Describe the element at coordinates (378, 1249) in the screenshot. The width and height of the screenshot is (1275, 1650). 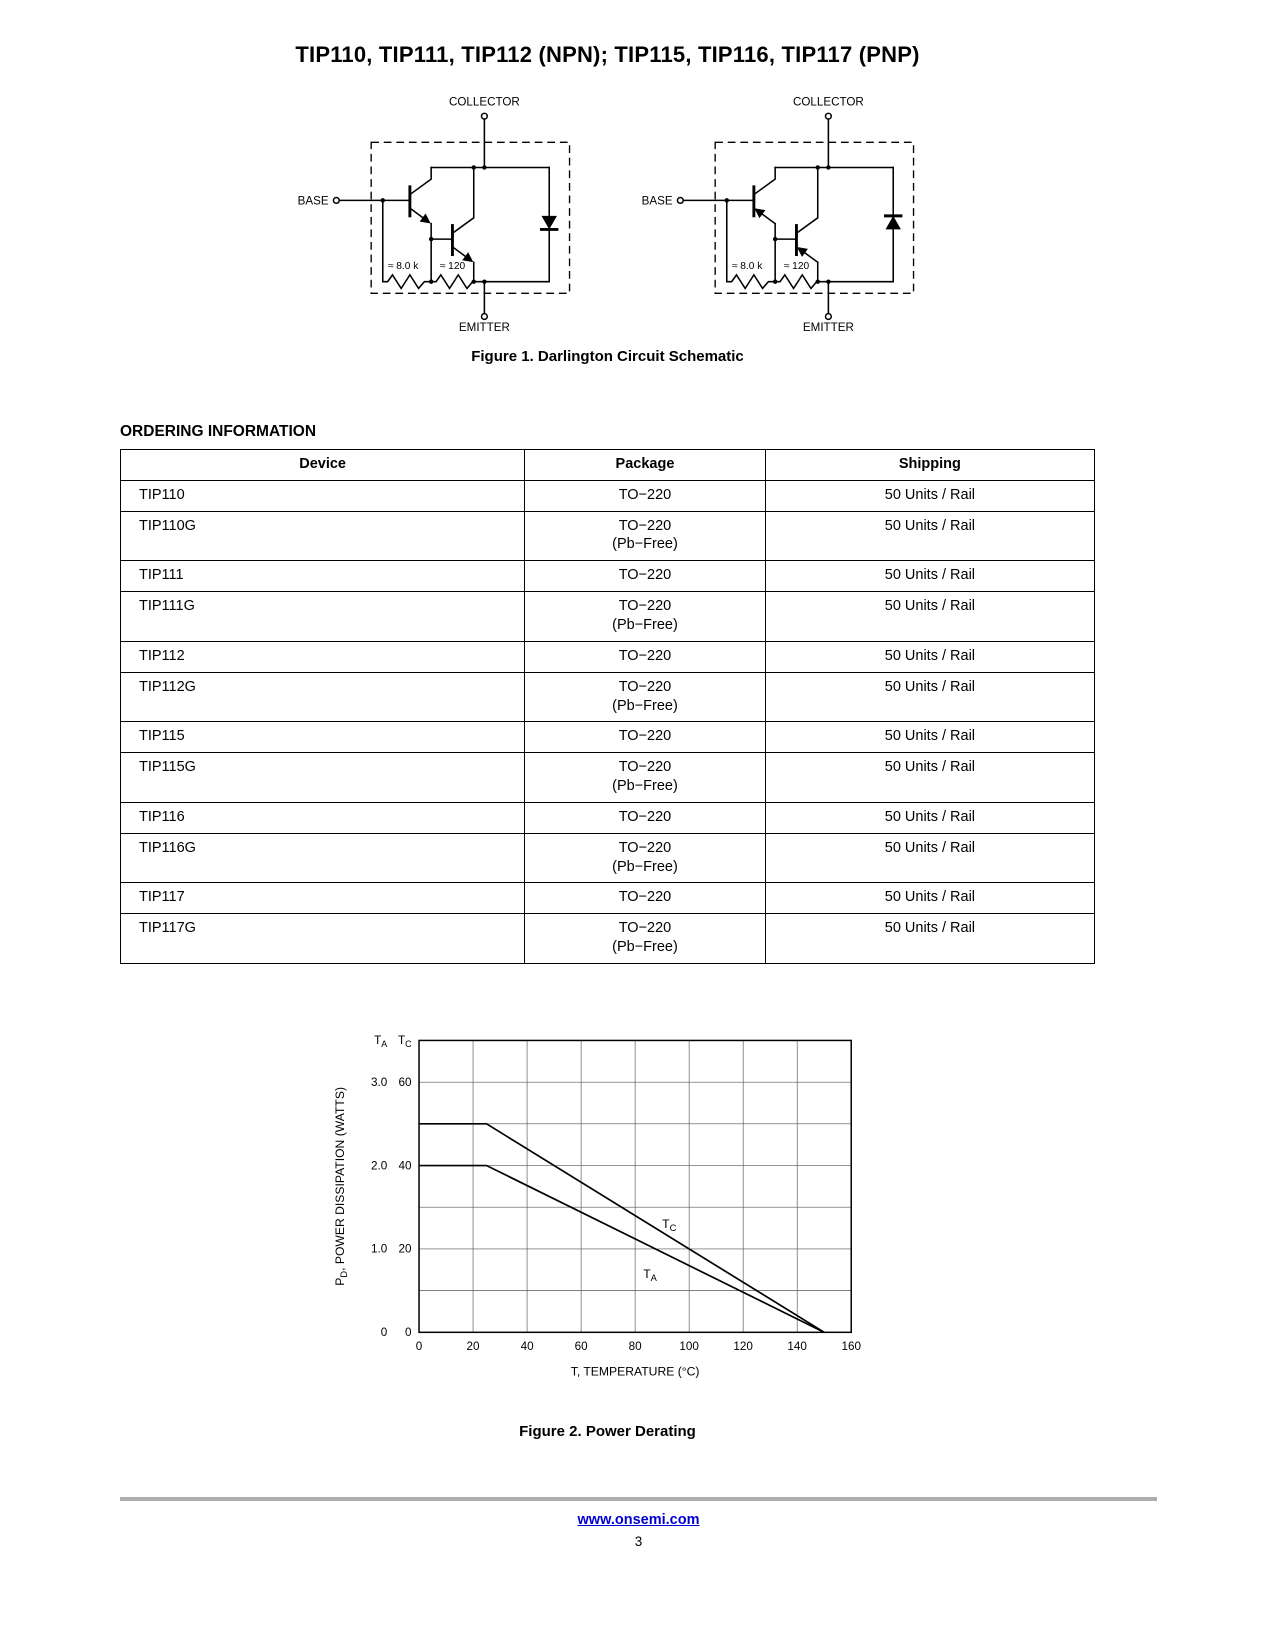
I see `y-tick-label-ta: 1.0` at that location.